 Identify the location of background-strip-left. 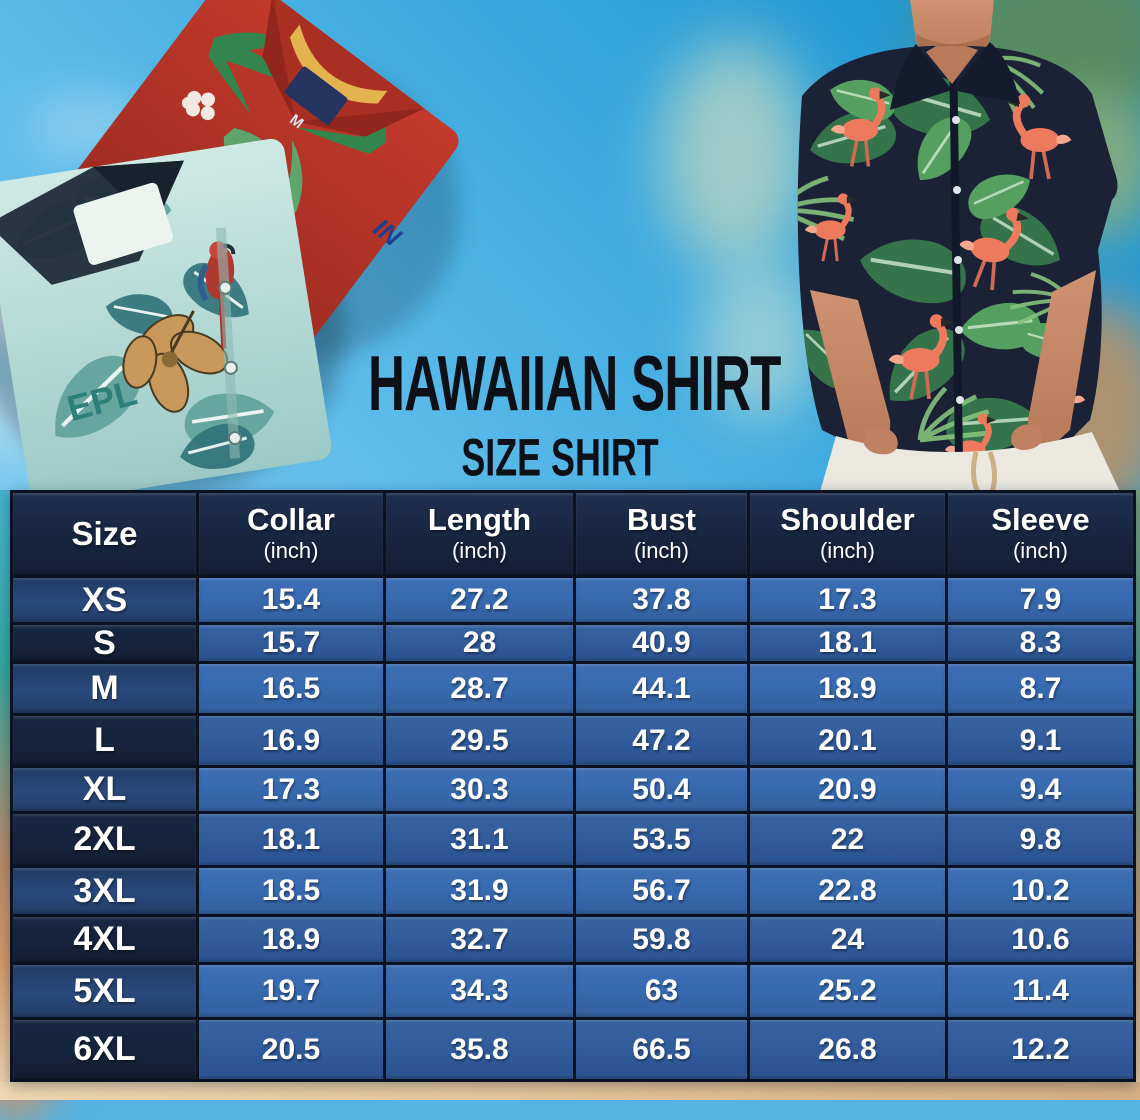
(5, 786).